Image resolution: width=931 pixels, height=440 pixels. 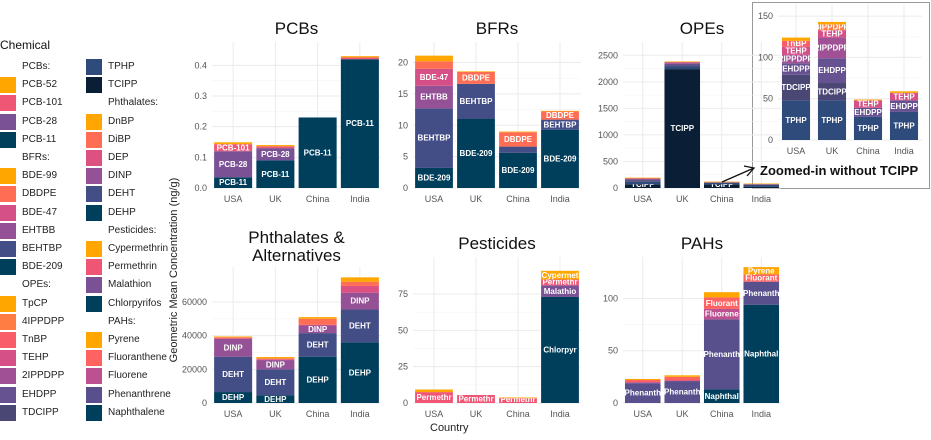 I want to click on bar-segment-label: TPHP, so click(x=832, y=120).